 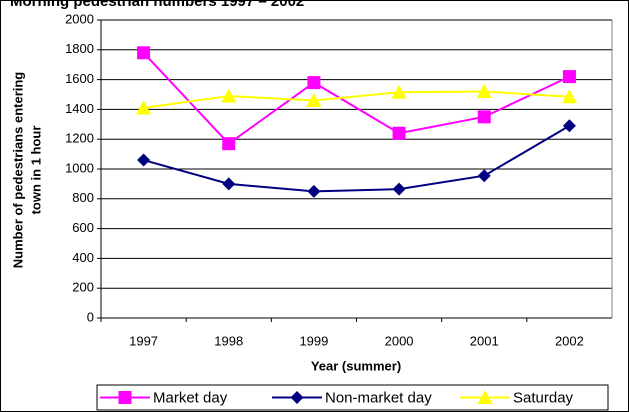 What do you see at coordinates (79, 48) in the screenshot?
I see `y-tick-label: 1800` at bounding box center [79, 48].